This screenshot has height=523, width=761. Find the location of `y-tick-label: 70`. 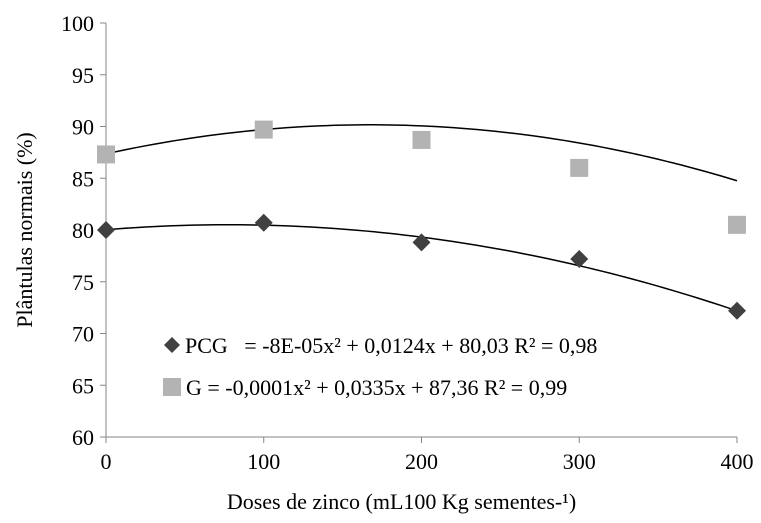

y-tick-label: 70 is located at coordinates (83, 334).